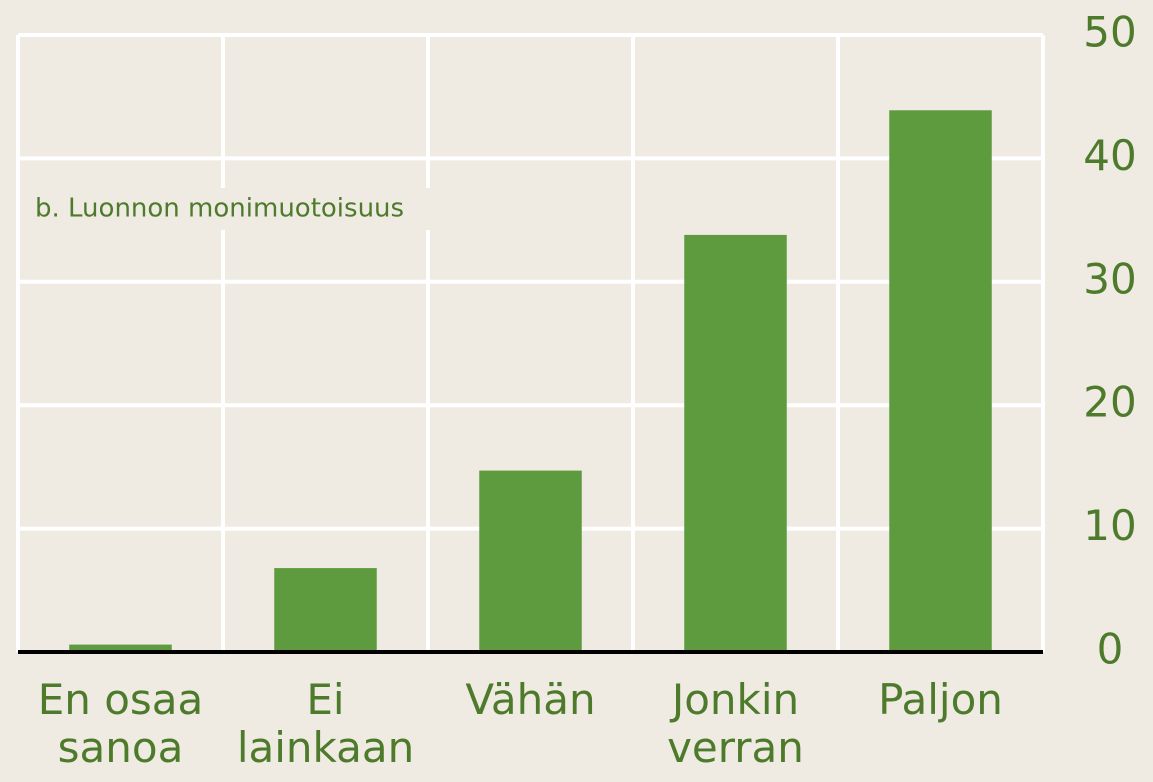 Image resolution: width=1153 pixels, height=782 pixels. I want to click on x-tick-label: Paljon, so click(940, 699).